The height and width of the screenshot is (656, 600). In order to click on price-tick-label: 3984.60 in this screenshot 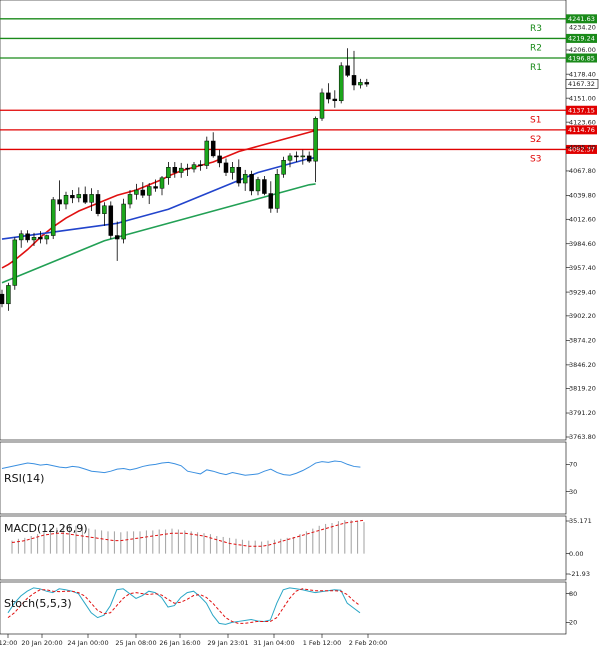, I will do `click(582, 244)`.